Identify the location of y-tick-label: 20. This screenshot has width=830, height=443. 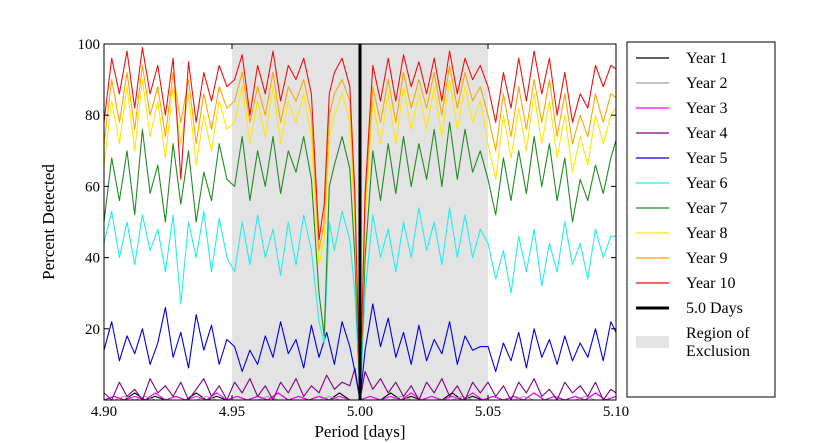
(92, 330).